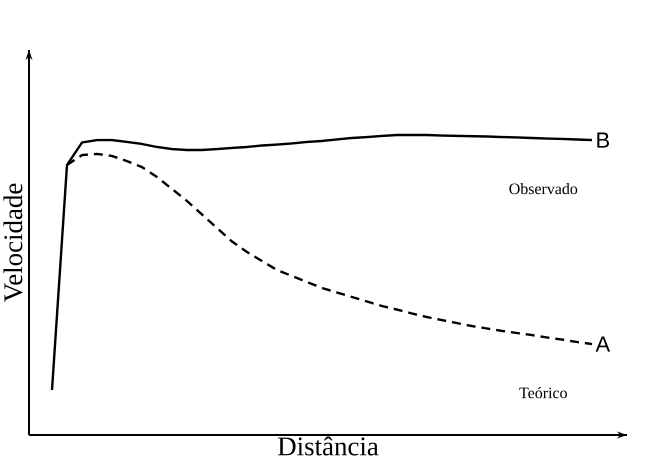  I want to click on y-axis-title: Velocidade, so click(12, 243).